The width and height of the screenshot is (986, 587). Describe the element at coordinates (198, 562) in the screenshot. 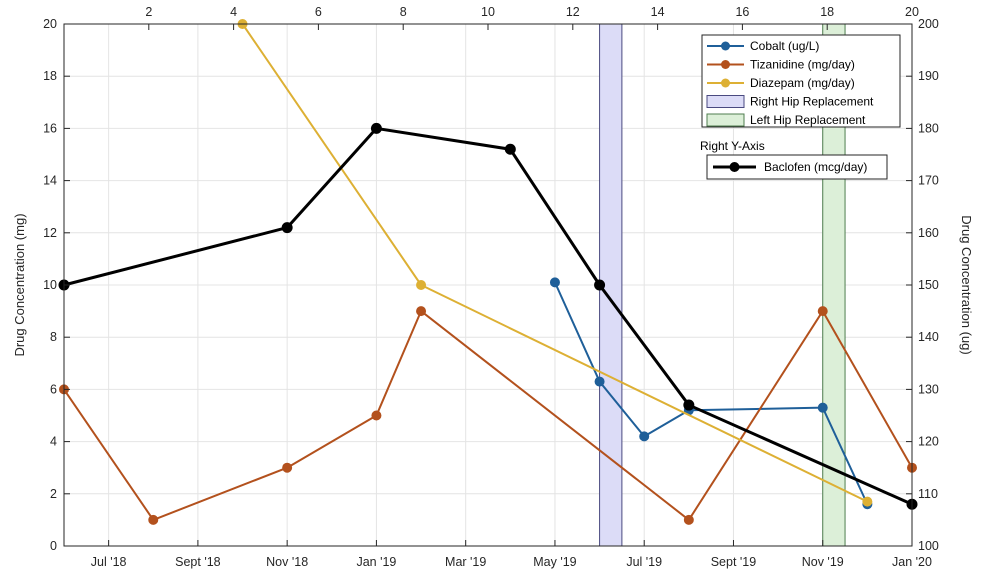

I see `bottom-tick-label: Sept '18` at that location.